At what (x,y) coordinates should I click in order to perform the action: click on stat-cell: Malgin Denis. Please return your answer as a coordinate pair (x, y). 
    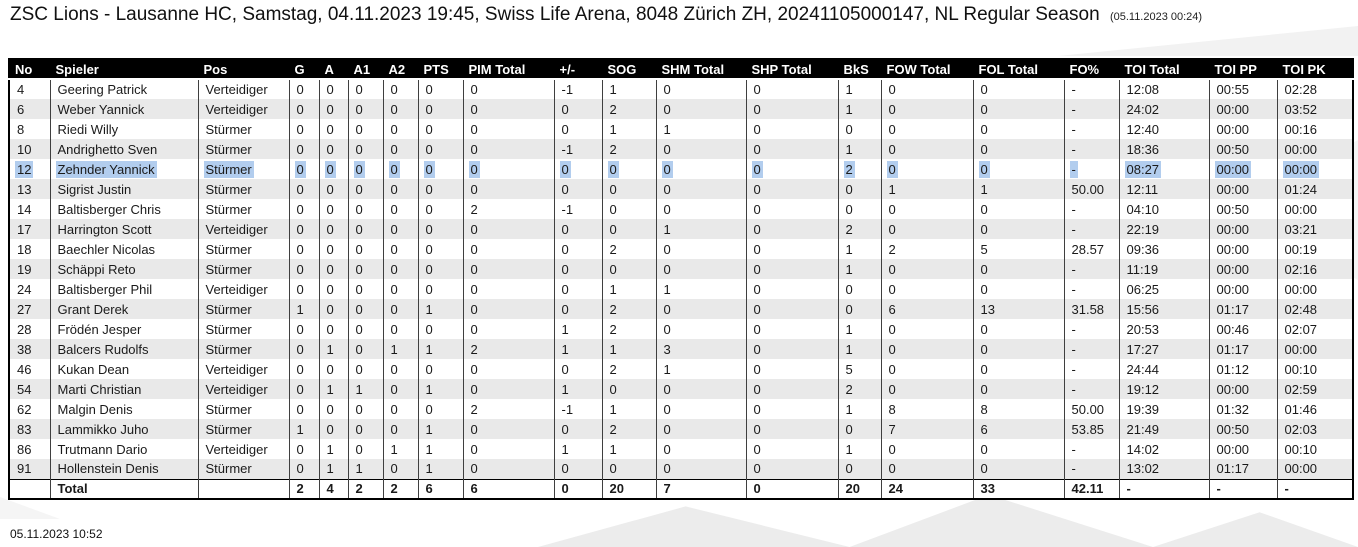
    Looking at the image, I should click on (124, 409).